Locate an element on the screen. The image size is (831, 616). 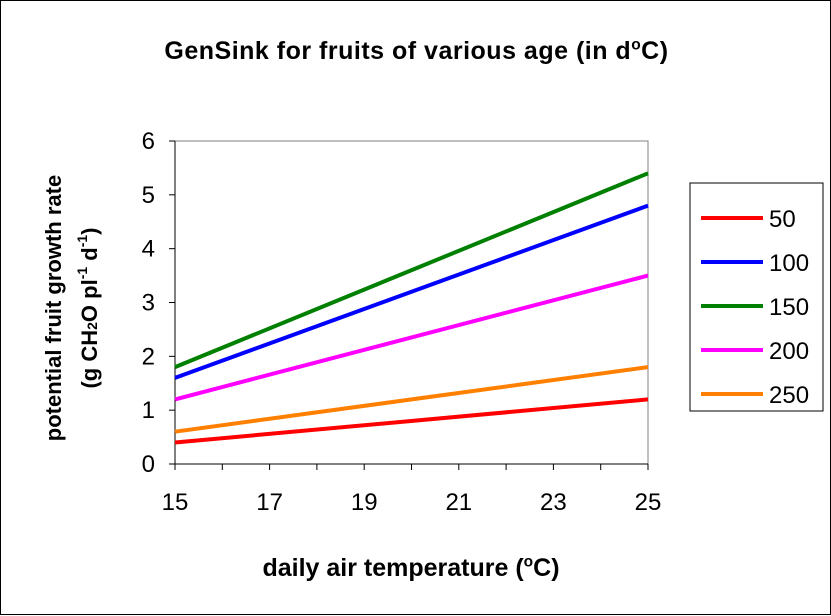
legend-box is located at coordinates (756, 297).